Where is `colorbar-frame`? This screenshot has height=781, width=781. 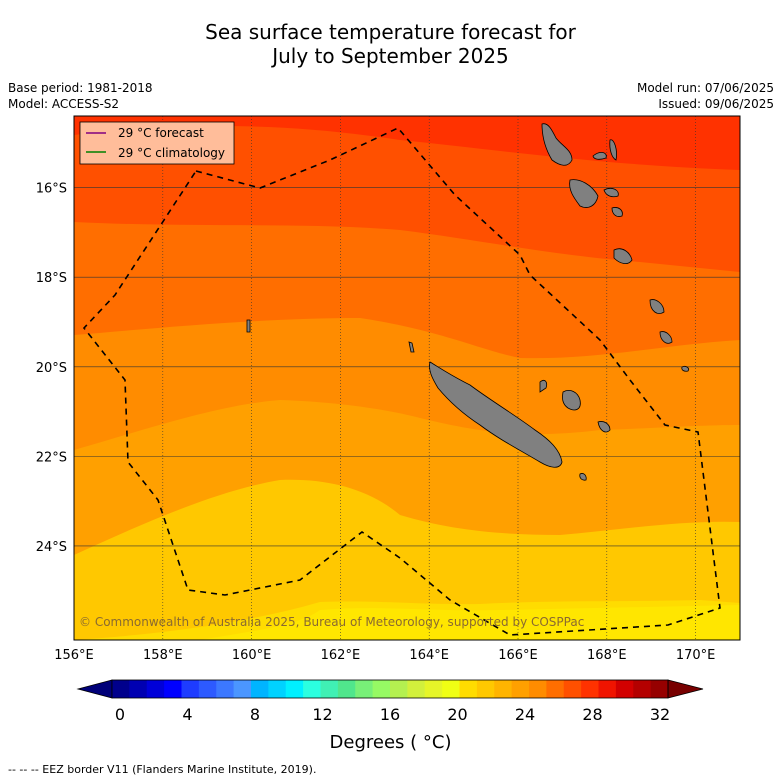
colorbar-frame is located at coordinates (390, 689).